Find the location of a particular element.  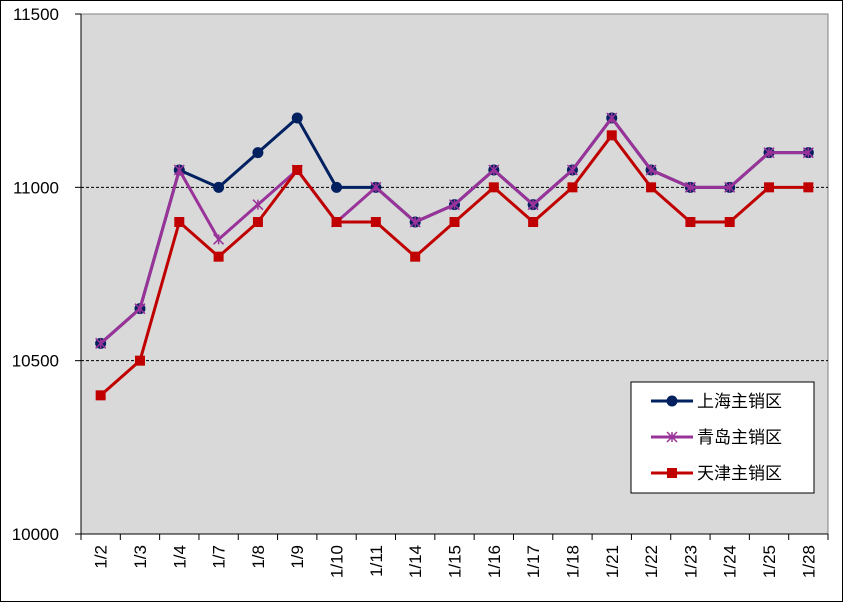

legend-label: 上海主销区 is located at coordinates (739, 402).